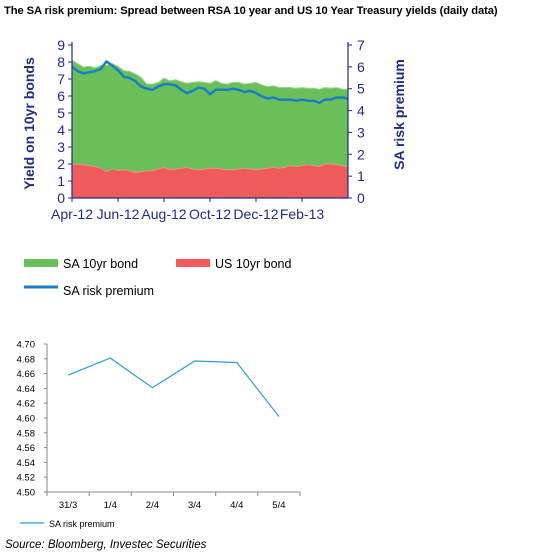 Image resolution: width=554 pixels, height=557 pixels. Describe the element at coordinates (61, 45) in the screenshot. I see `left-tick-label: 9` at that location.